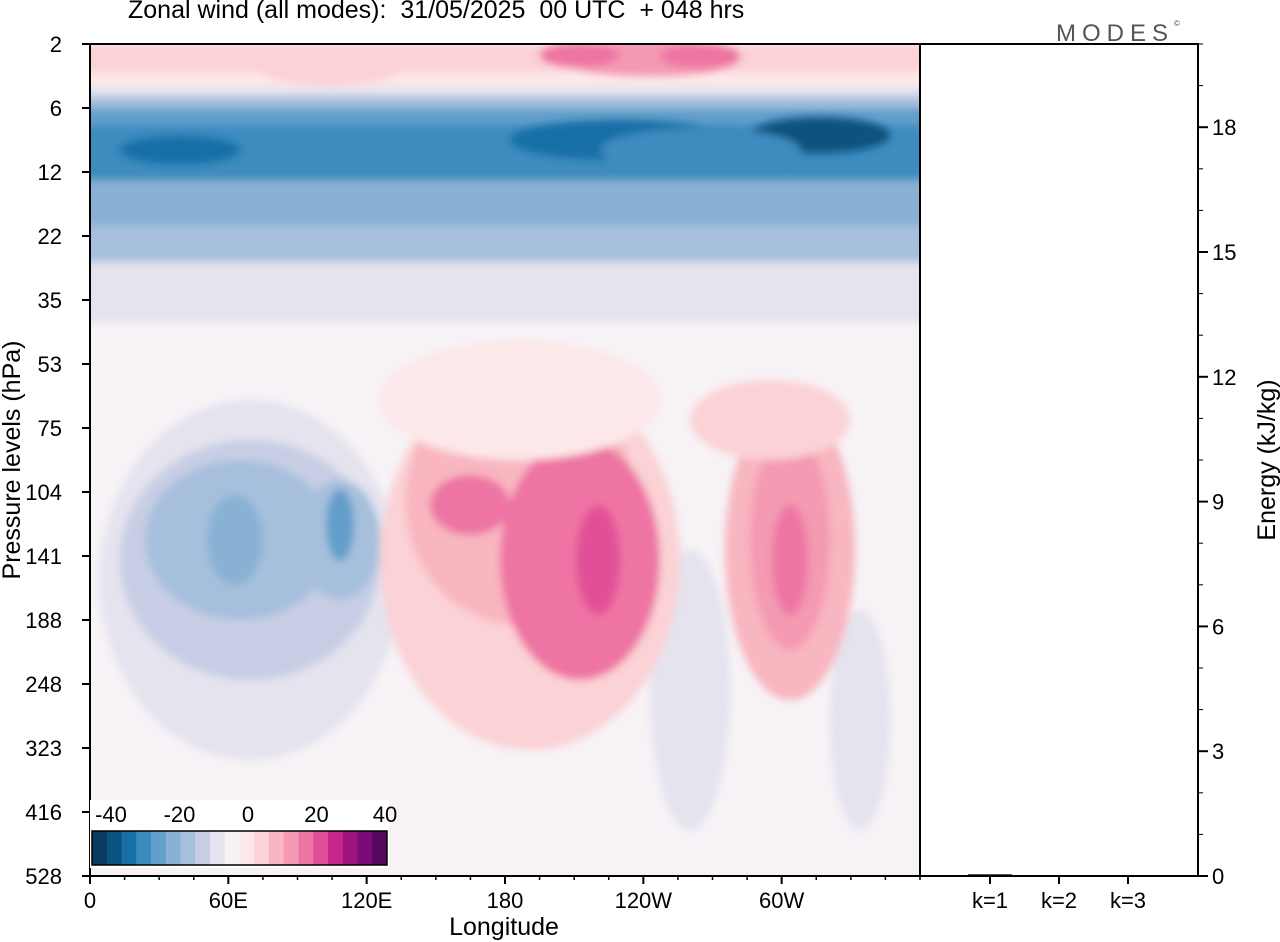 The height and width of the screenshot is (942, 1280). What do you see at coordinates (1128, 900) in the screenshot?
I see `category-label: k=3` at bounding box center [1128, 900].